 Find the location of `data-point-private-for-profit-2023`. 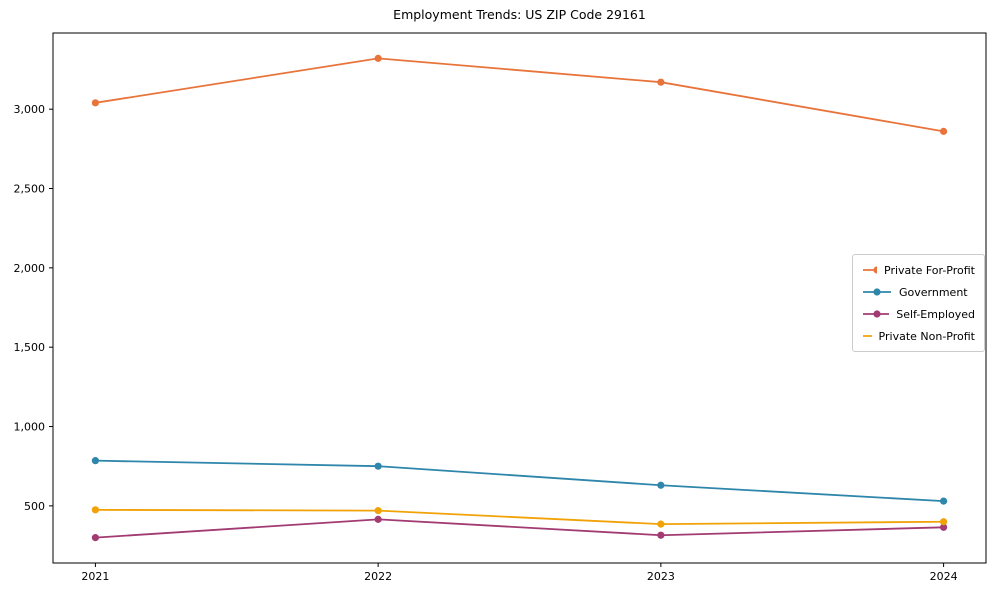

data-point-private-for-profit-2023 is located at coordinates (661, 82).